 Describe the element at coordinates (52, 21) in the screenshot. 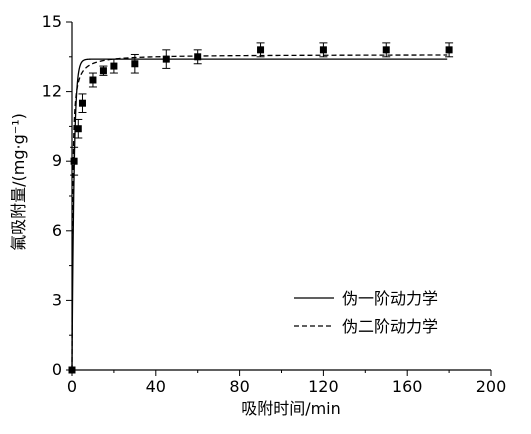

I see `y-tick-label: 15` at that location.